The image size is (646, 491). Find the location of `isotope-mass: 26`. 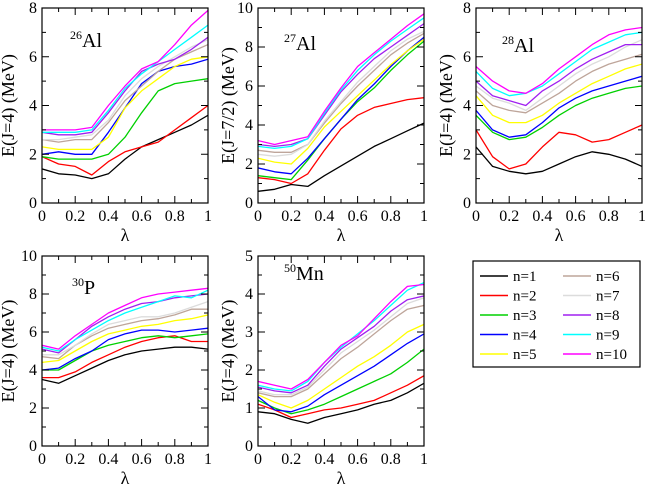

isotope-mass: 26 is located at coordinates (76, 35).